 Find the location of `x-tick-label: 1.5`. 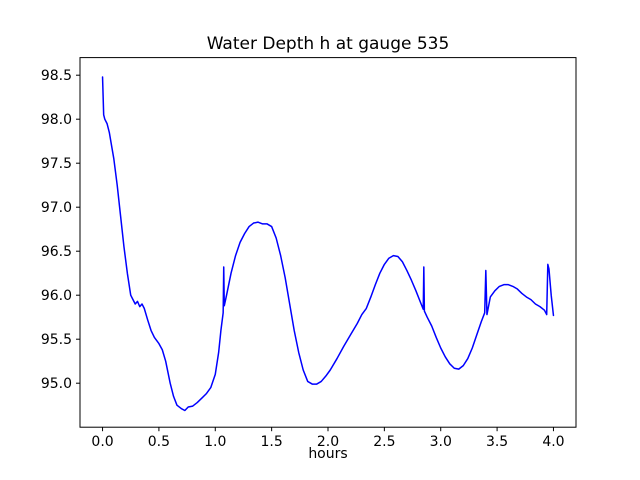

x-tick-label: 1.5 is located at coordinates (272, 442).